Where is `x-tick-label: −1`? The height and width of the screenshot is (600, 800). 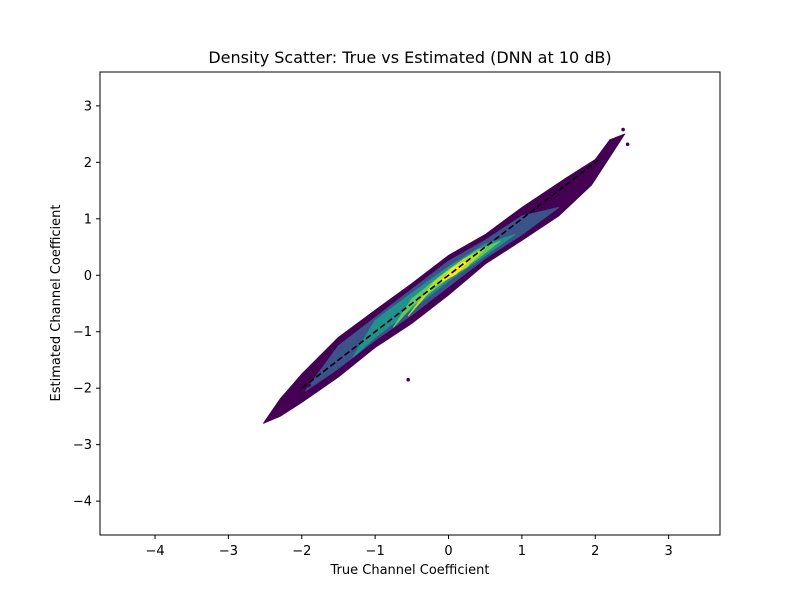
x-tick-label: −1 is located at coordinates (375, 551).